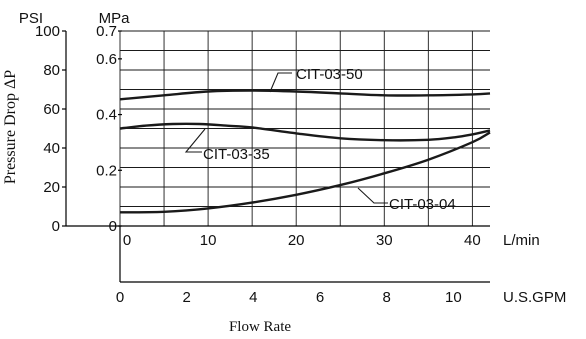 The image size is (586, 339). What do you see at coordinates (51, 187) in the screenshot?
I see `psi-tick-label: 20` at bounding box center [51, 187].